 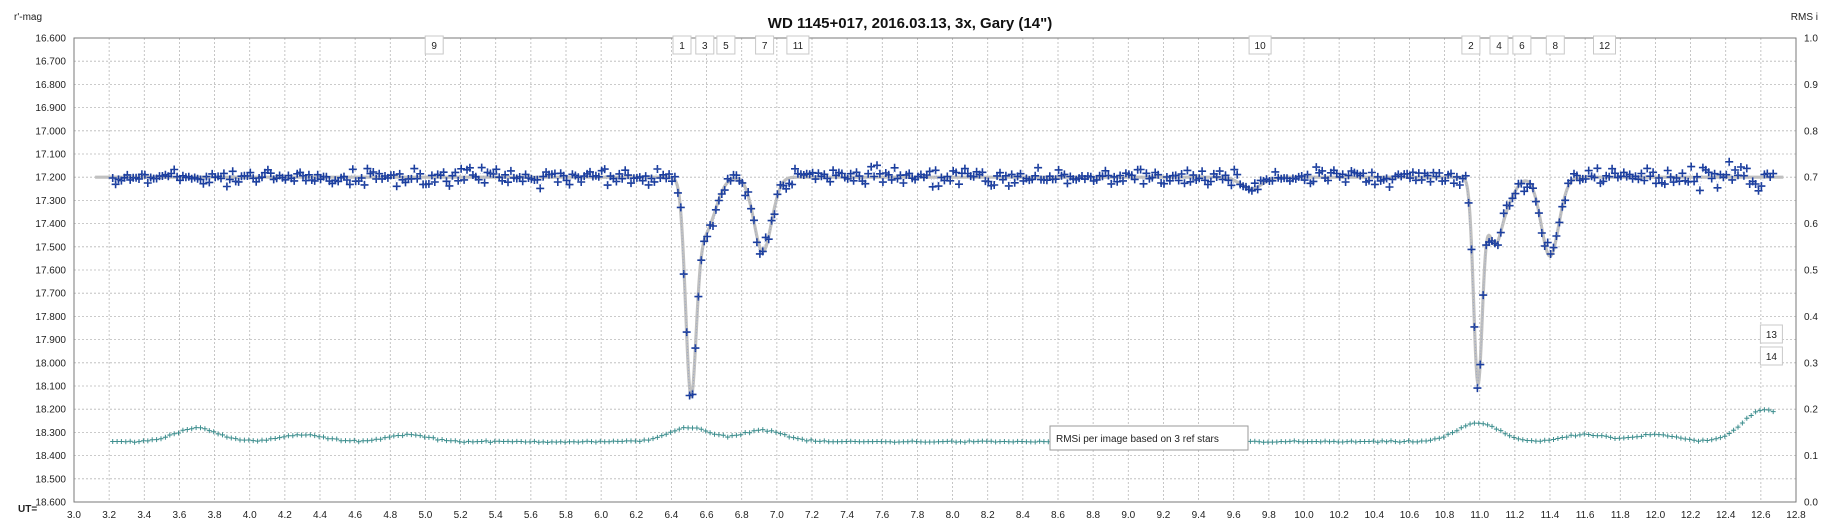 I want to click on x-tick-label: 8.2, so click(x=988, y=515).